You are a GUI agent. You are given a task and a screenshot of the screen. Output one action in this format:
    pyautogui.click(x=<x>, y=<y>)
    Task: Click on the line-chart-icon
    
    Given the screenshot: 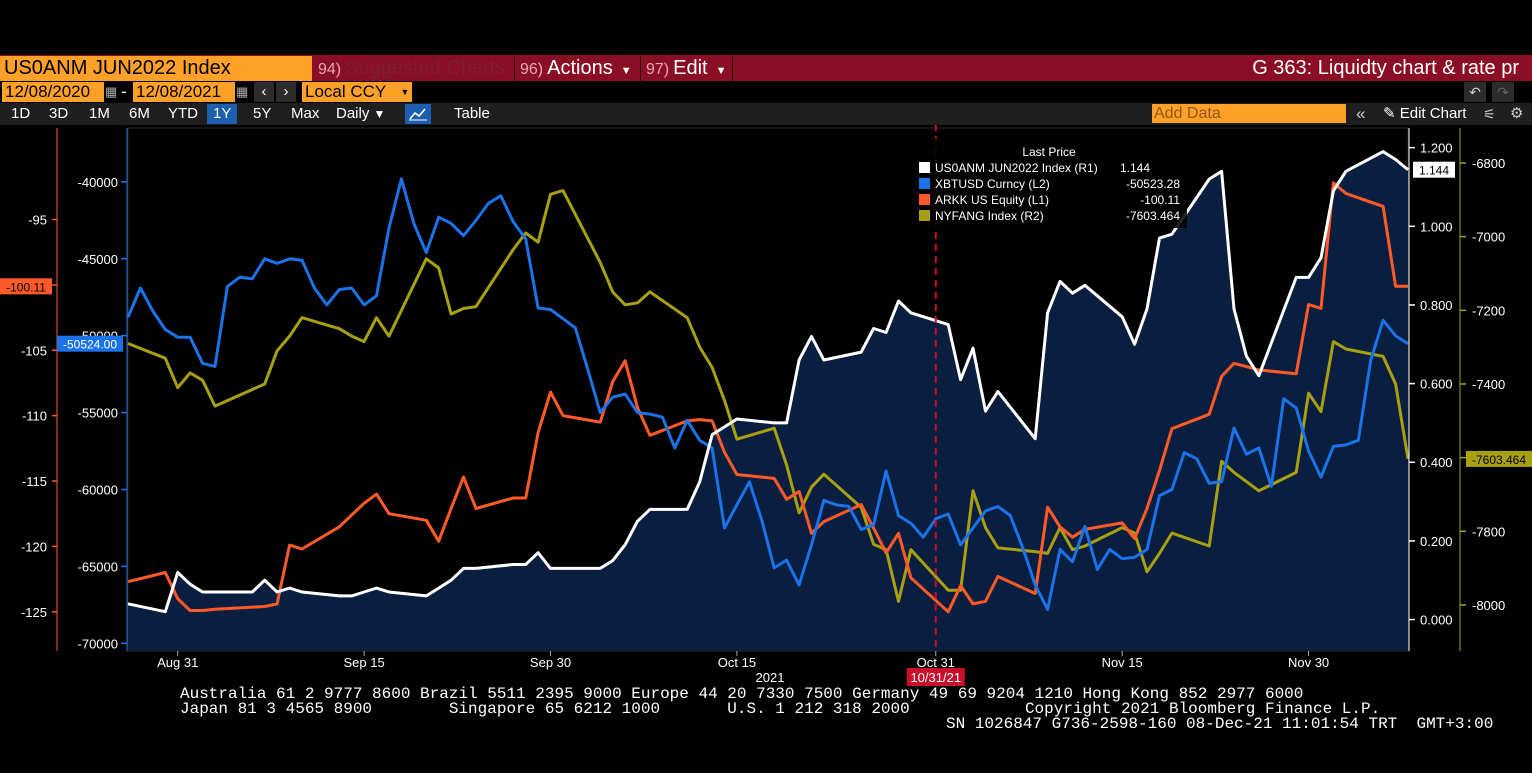 What is the action you would take?
    pyautogui.click(x=418, y=114)
    